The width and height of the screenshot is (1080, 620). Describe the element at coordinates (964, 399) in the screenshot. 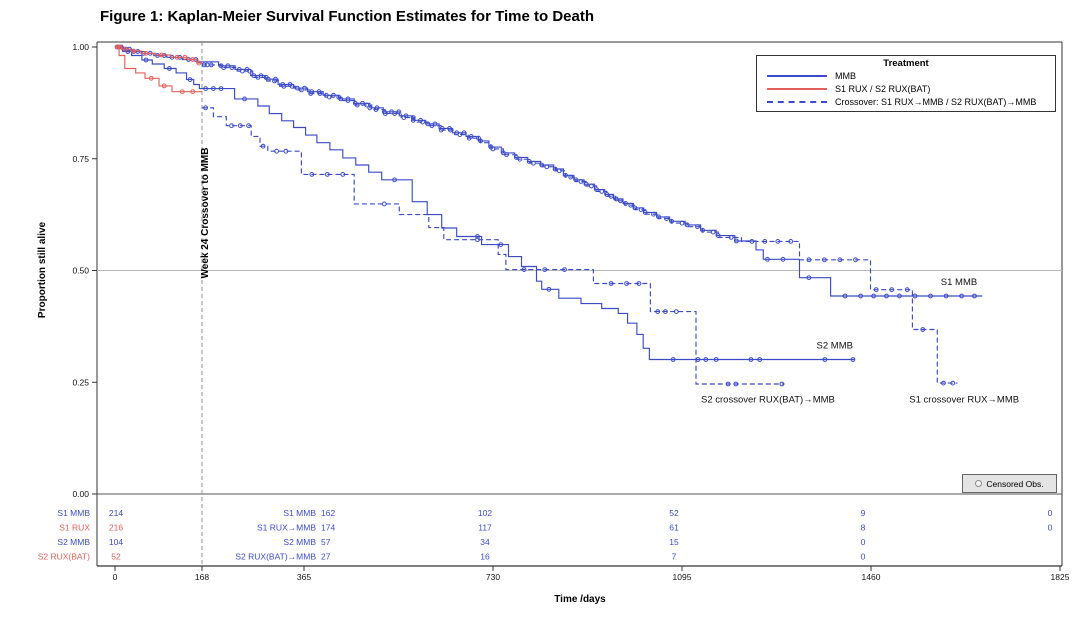

I see `curve-annotation: S1 crossover RUX→MMB` at that location.